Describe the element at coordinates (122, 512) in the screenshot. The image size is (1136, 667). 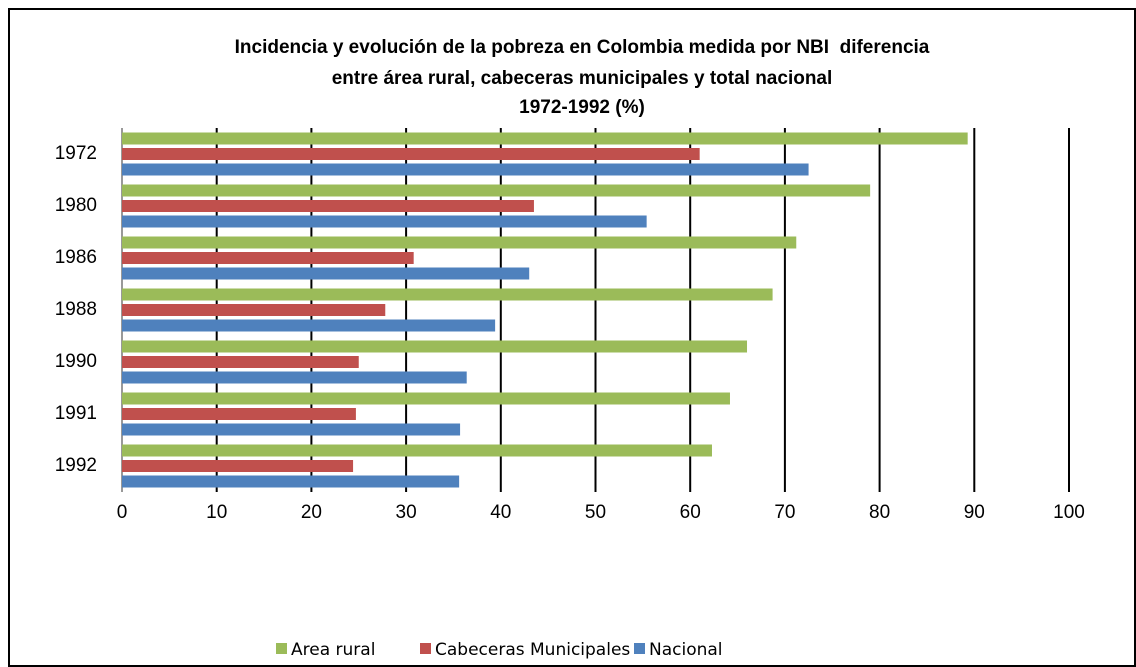
I see `x-tick-label: 0` at that location.